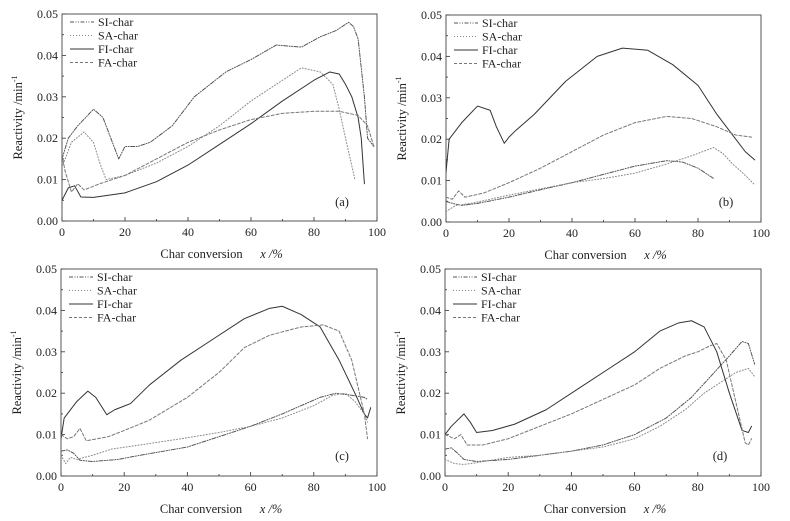 The image size is (790, 521). I want to click on panel-label: (c), so click(342, 456).